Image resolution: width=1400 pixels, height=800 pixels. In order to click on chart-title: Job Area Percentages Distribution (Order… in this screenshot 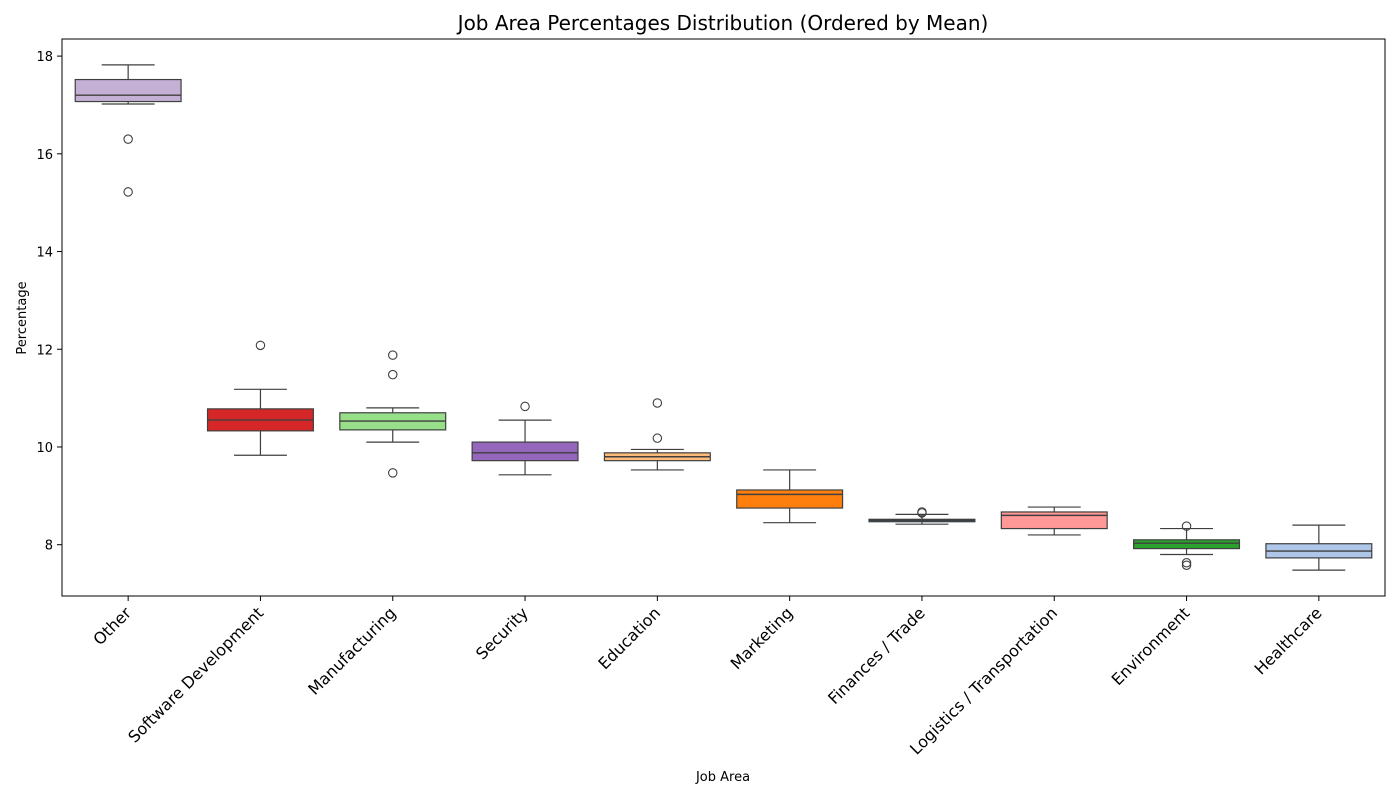, I will do `click(722, 23)`.